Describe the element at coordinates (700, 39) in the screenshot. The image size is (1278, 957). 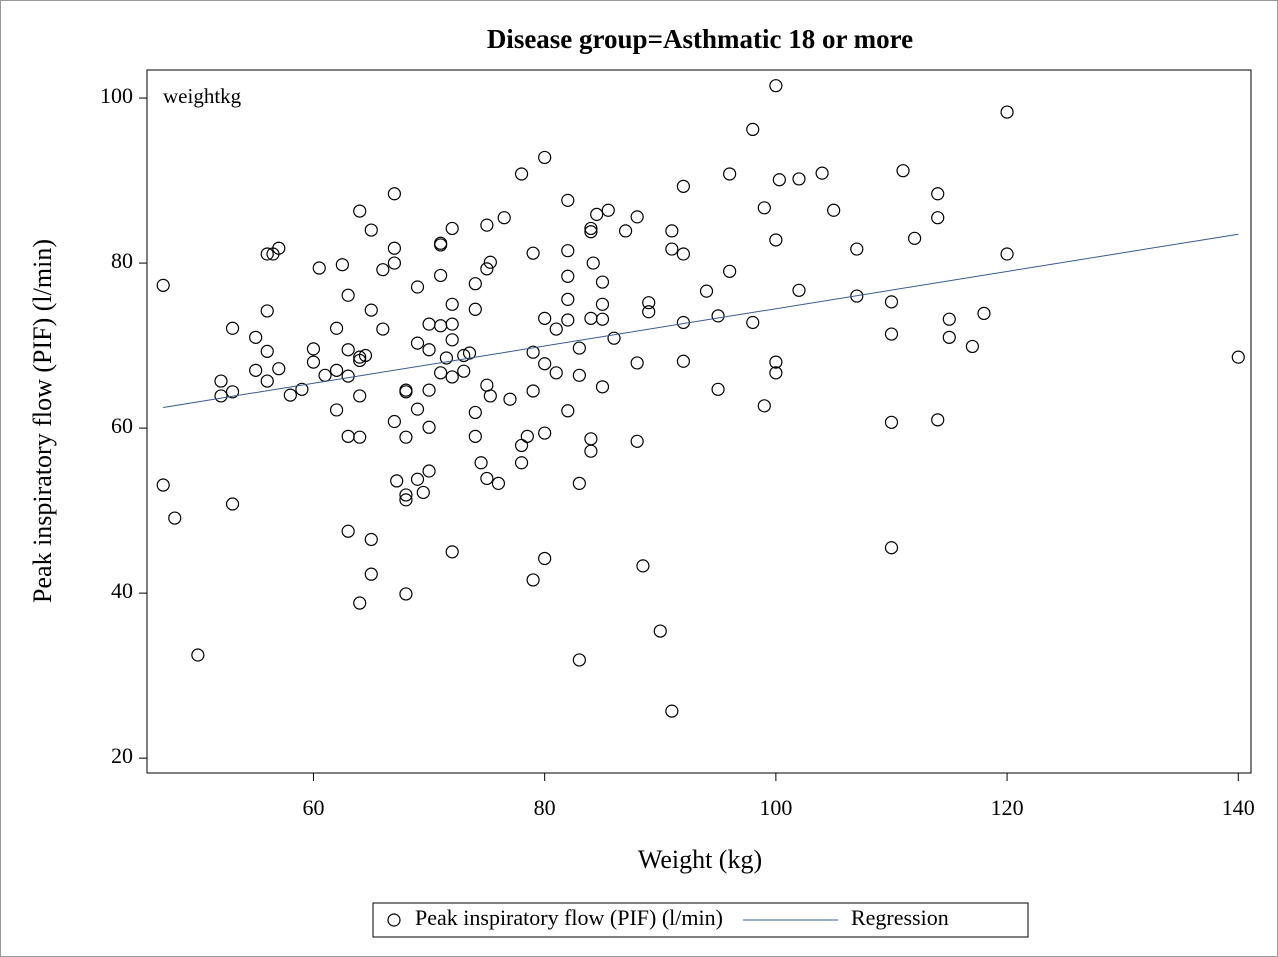
I see `chart-title: Disease group=Asthmatic 18 or more` at that location.